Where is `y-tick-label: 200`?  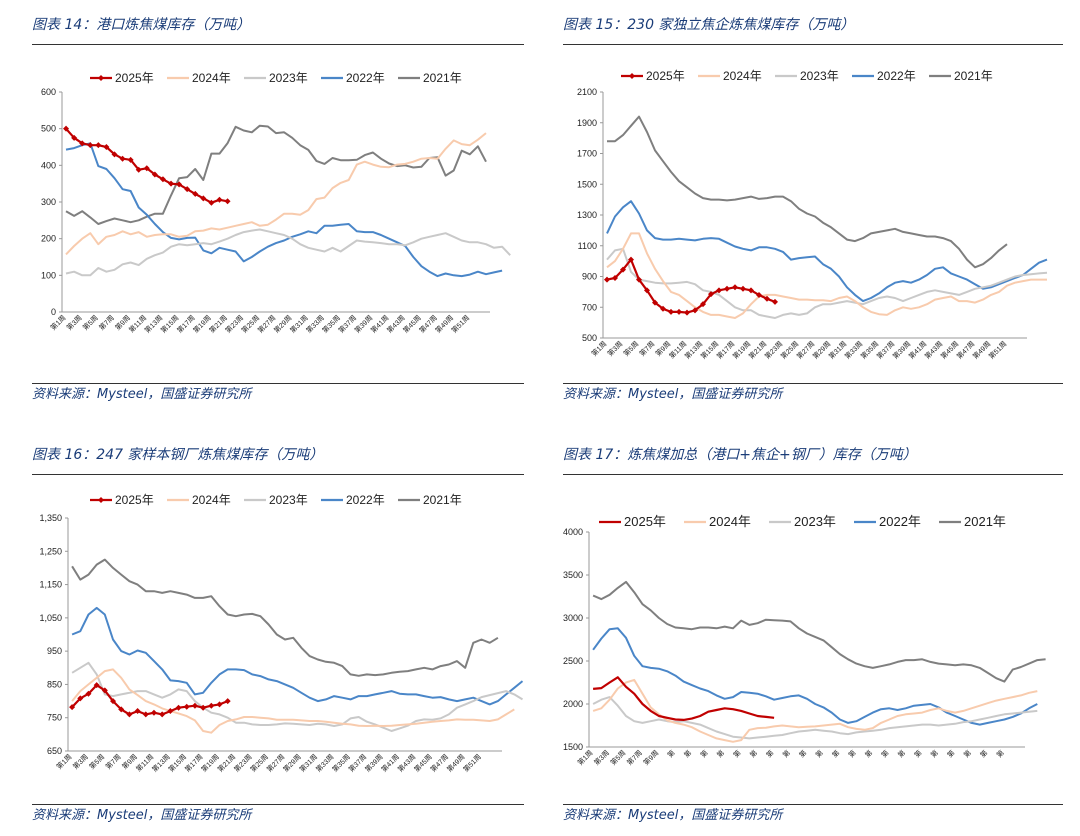
y-tick-label: 200 is located at coordinates (48, 239).